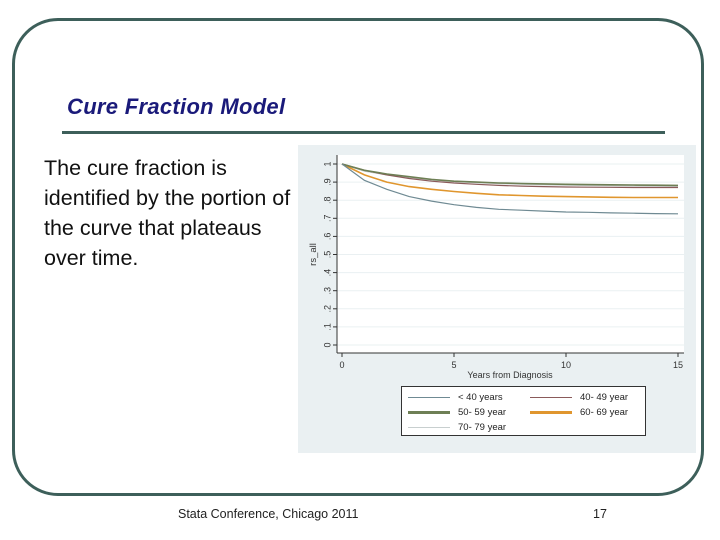 The height and width of the screenshot is (540, 720). I want to click on svg-text: .5, so click(327, 255).